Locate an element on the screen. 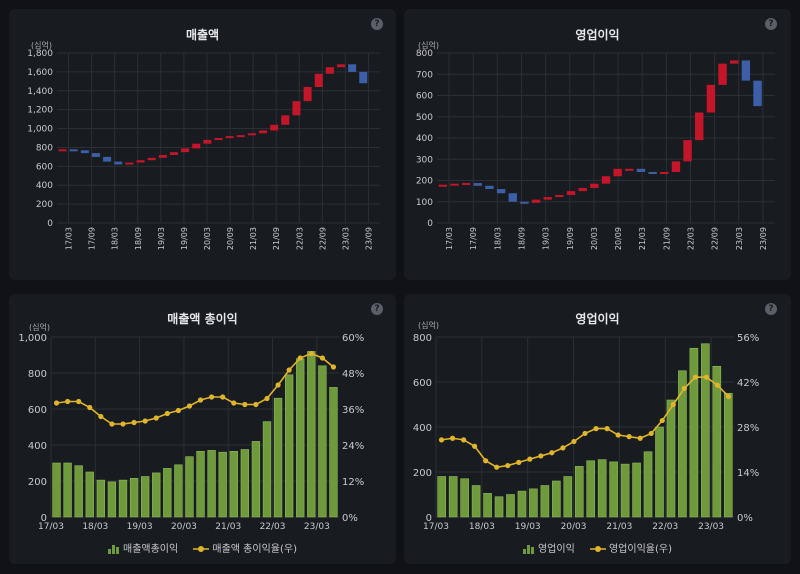 Image resolution: width=800 pixels, height=574 pixels. x-tick-label: 23/03 is located at coordinates (711, 527).